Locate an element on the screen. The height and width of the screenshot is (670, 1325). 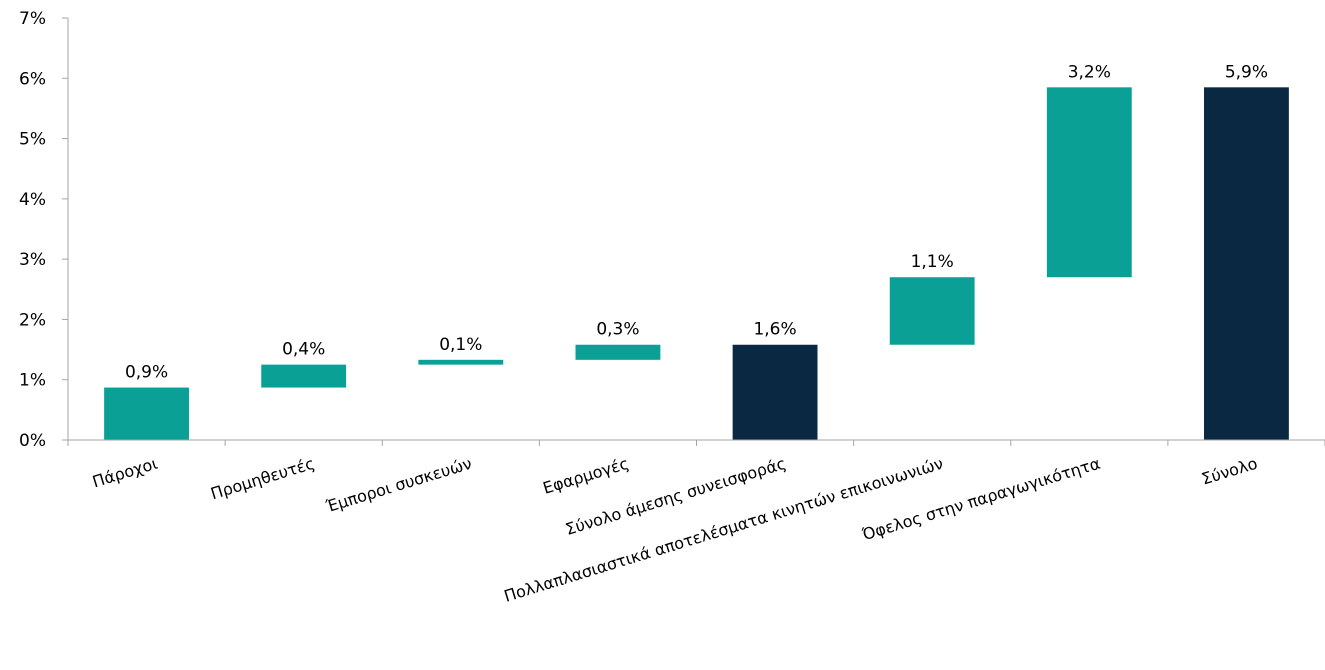
y-tick-label: 7% is located at coordinates (32, 19).